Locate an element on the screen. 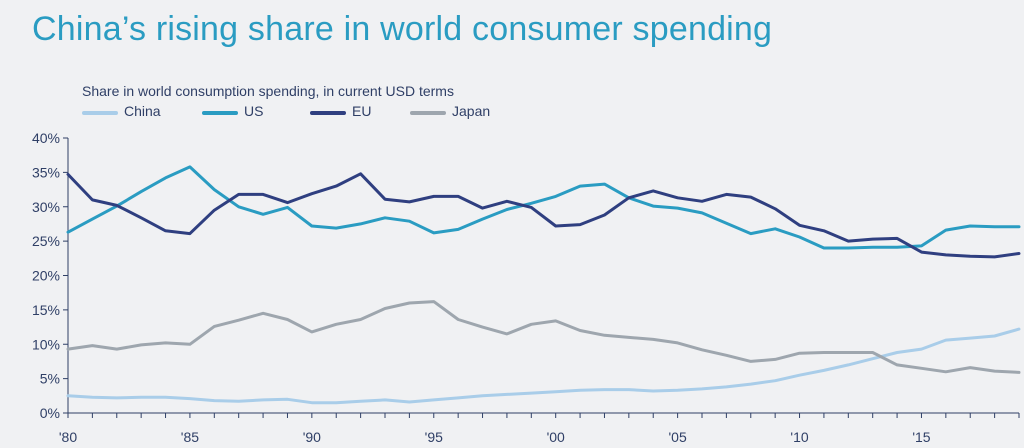 The width and height of the screenshot is (1024, 448). legend-swatch-us is located at coordinates (220, 113).